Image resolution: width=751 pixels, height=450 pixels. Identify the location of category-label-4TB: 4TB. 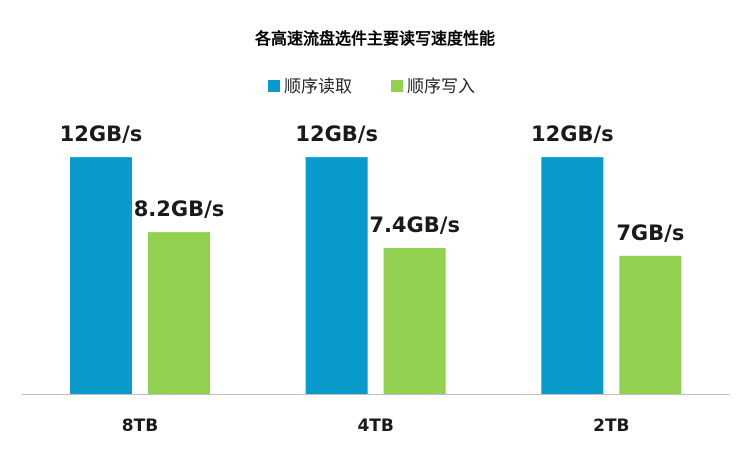
(375, 426).